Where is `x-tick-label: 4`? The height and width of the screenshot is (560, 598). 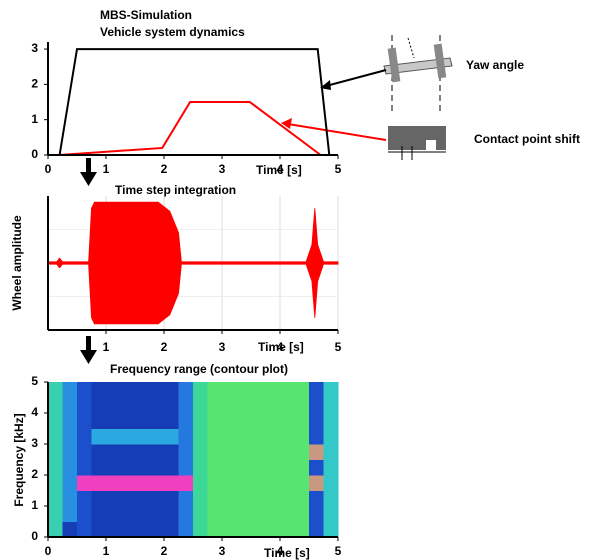
x-tick-label: 4 is located at coordinates (280, 169).